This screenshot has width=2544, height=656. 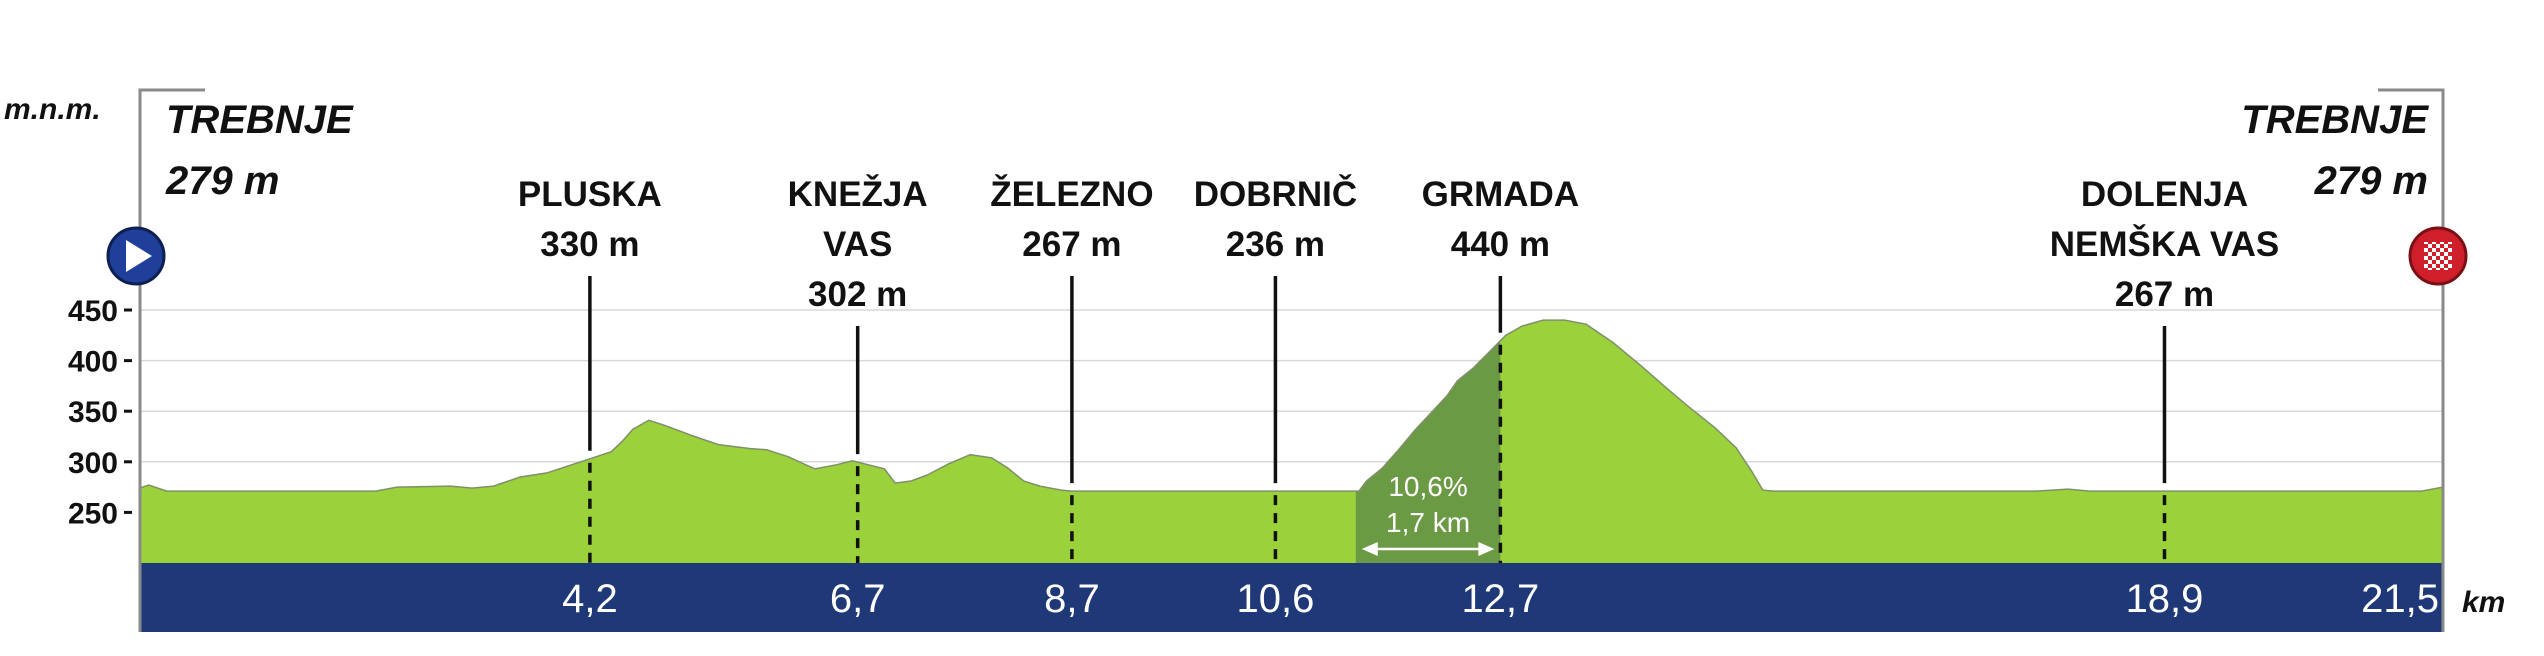 What do you see at coordinates (589, 244) in the screenshot?
I see `waypoint-elevation: 330 m` at bounding box center [589, 244].